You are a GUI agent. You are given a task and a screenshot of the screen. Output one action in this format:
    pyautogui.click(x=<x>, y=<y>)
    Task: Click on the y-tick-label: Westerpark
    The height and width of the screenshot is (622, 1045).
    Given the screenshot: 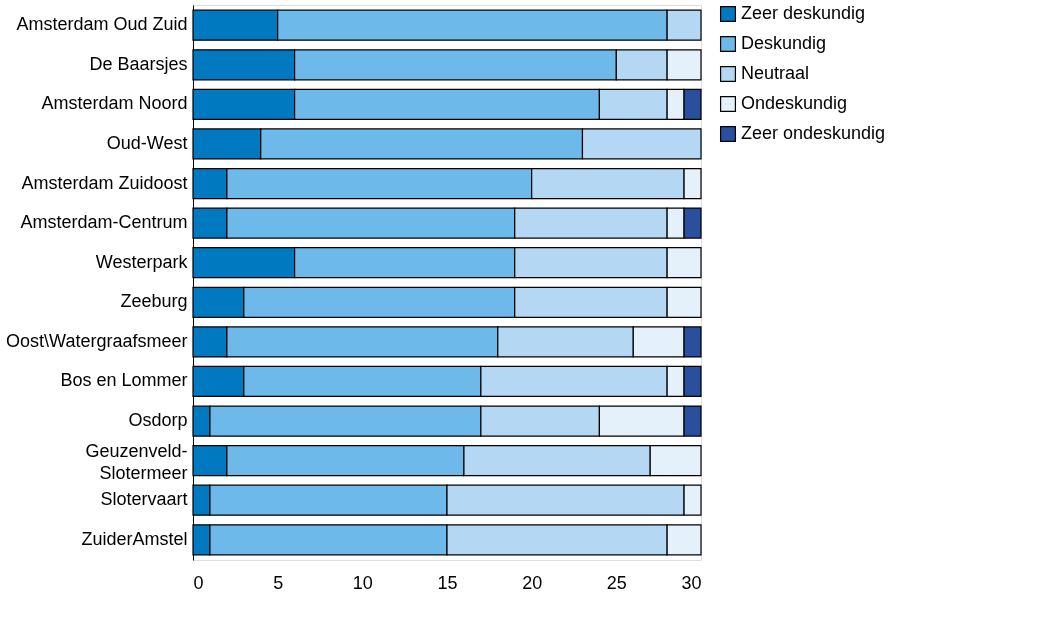 What is the action you would take?
    pyautogui.click(x=142, y=261)
    